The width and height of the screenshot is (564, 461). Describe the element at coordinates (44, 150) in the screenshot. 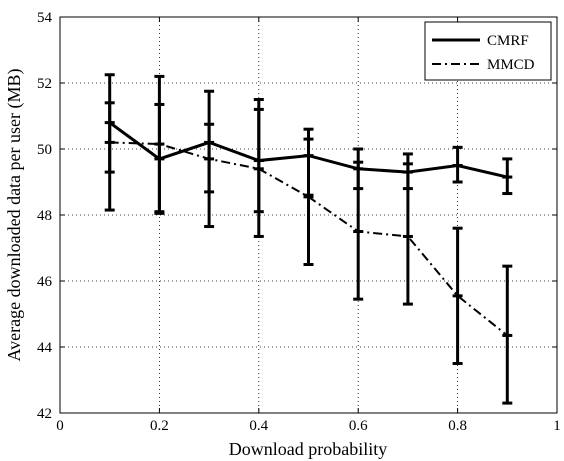

I see `y-tick-label: 50` at that location.